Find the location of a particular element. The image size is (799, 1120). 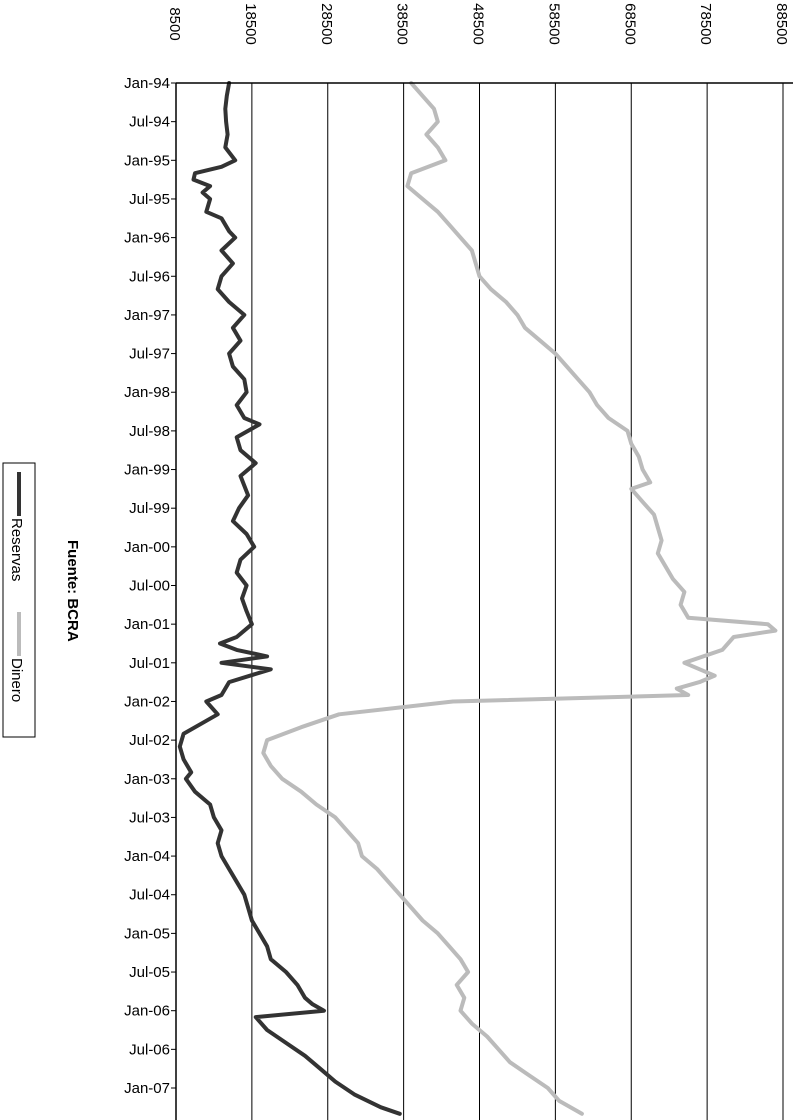

date-tick-label: Jul-97 is located at coordinates (149, 354).